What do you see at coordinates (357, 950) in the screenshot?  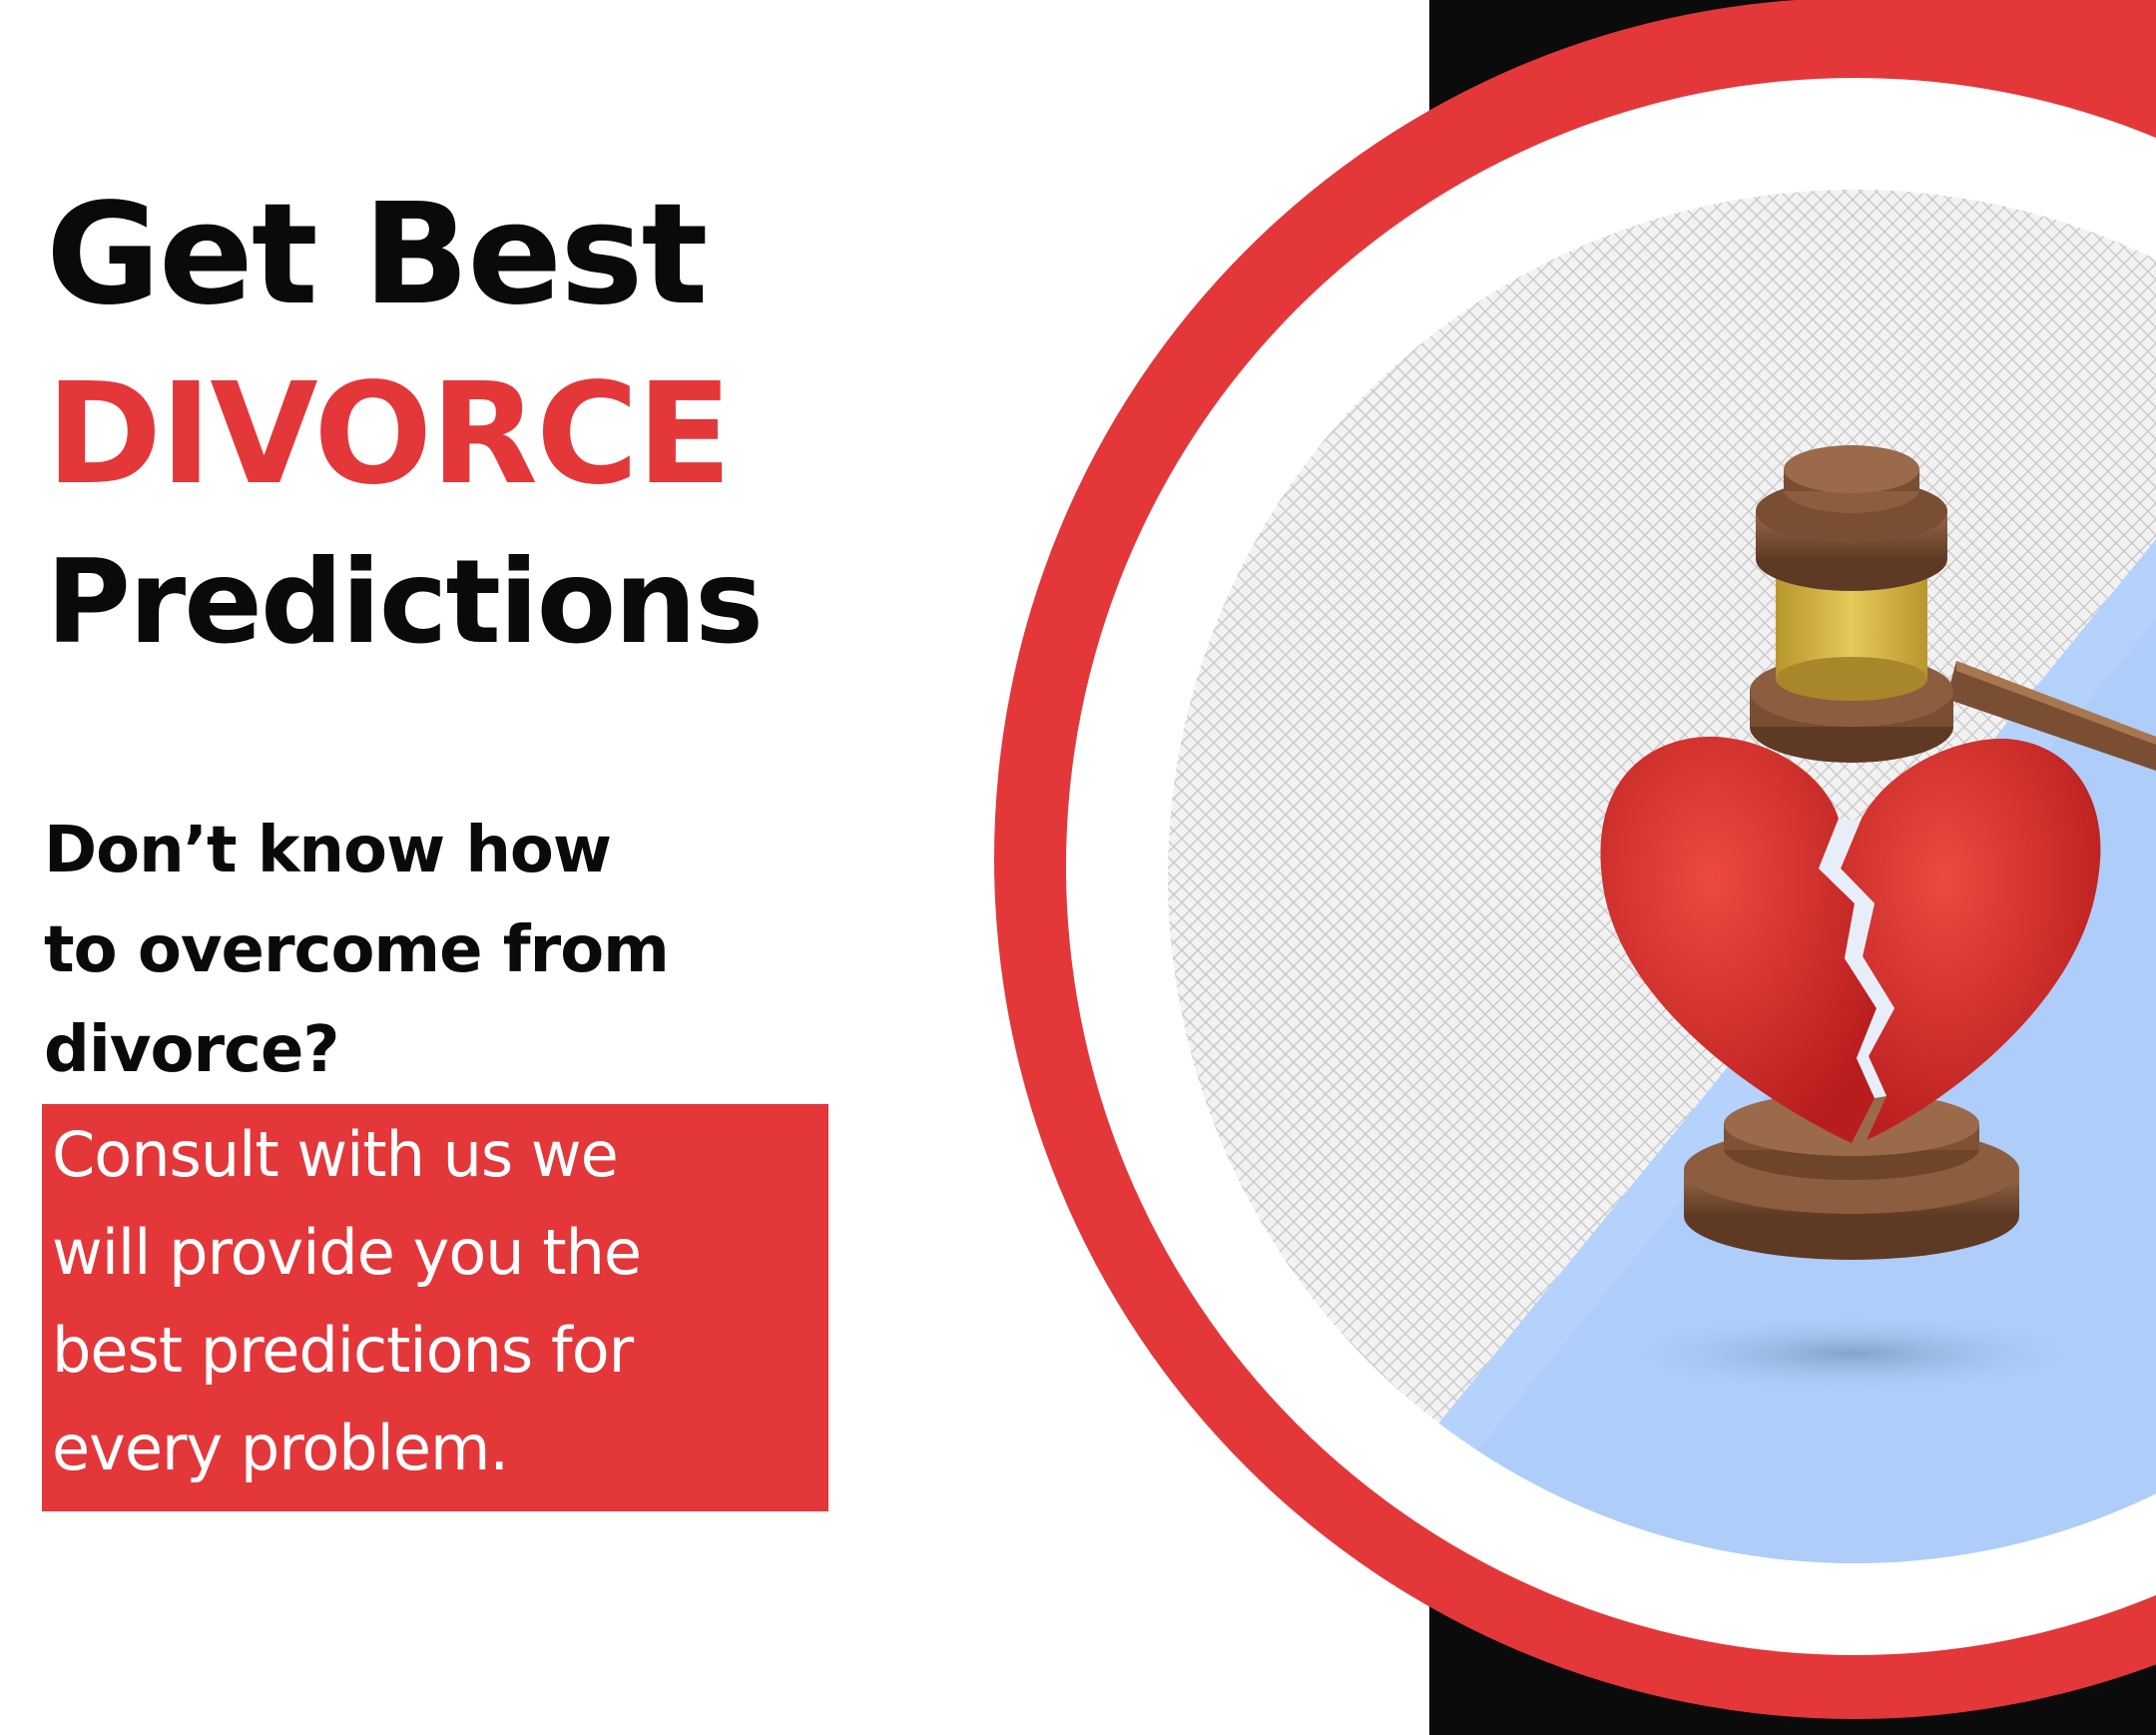 I see `subheading-line-2: to overcome from` at bounding box center [357, 950].